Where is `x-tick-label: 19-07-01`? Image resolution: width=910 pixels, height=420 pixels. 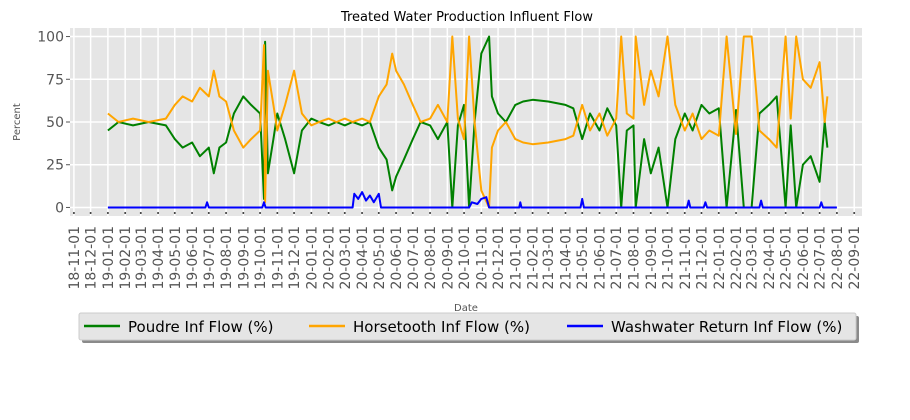 x-tick-label: 19-07-01 is located at coordinates (210, 258).